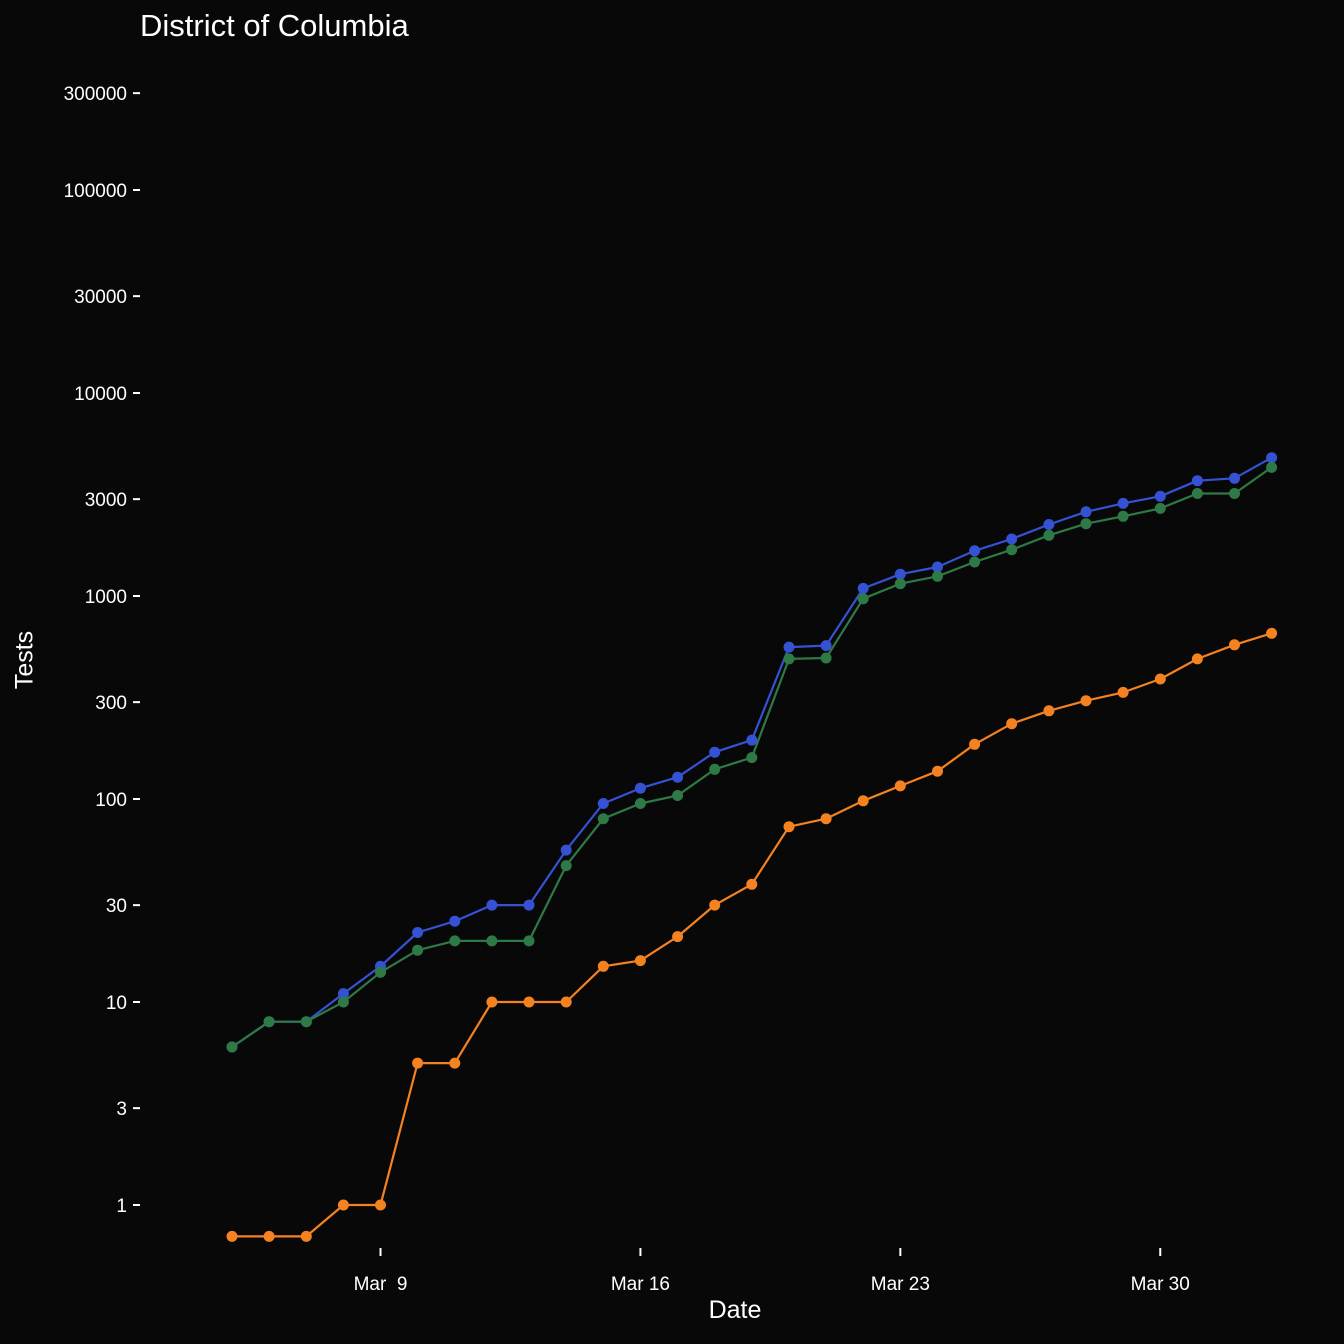  What do you see at coordinates (111, 703) in the screenshot?
I see `y-tick-label: 300` at bounding box center [111, 703].